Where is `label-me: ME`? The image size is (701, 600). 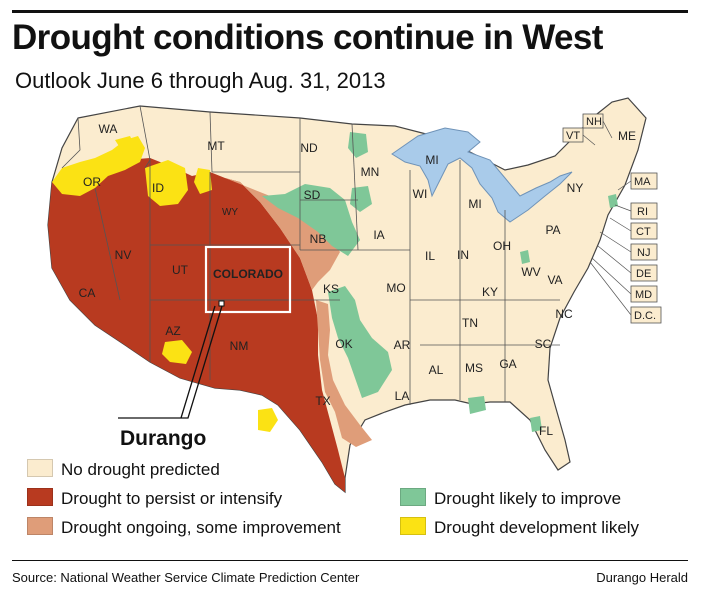
label-me: ME is located at coordinates (627, 136).